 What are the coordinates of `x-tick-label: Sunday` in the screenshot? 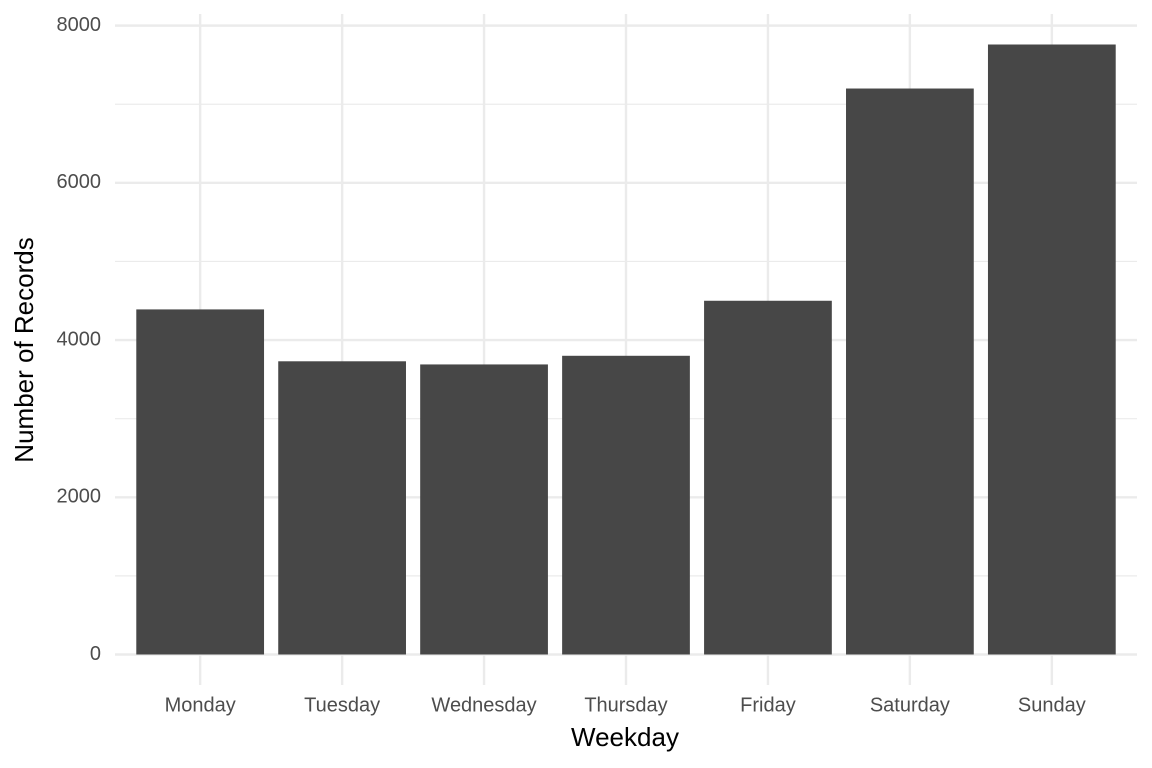 It's located at (1052, 705).